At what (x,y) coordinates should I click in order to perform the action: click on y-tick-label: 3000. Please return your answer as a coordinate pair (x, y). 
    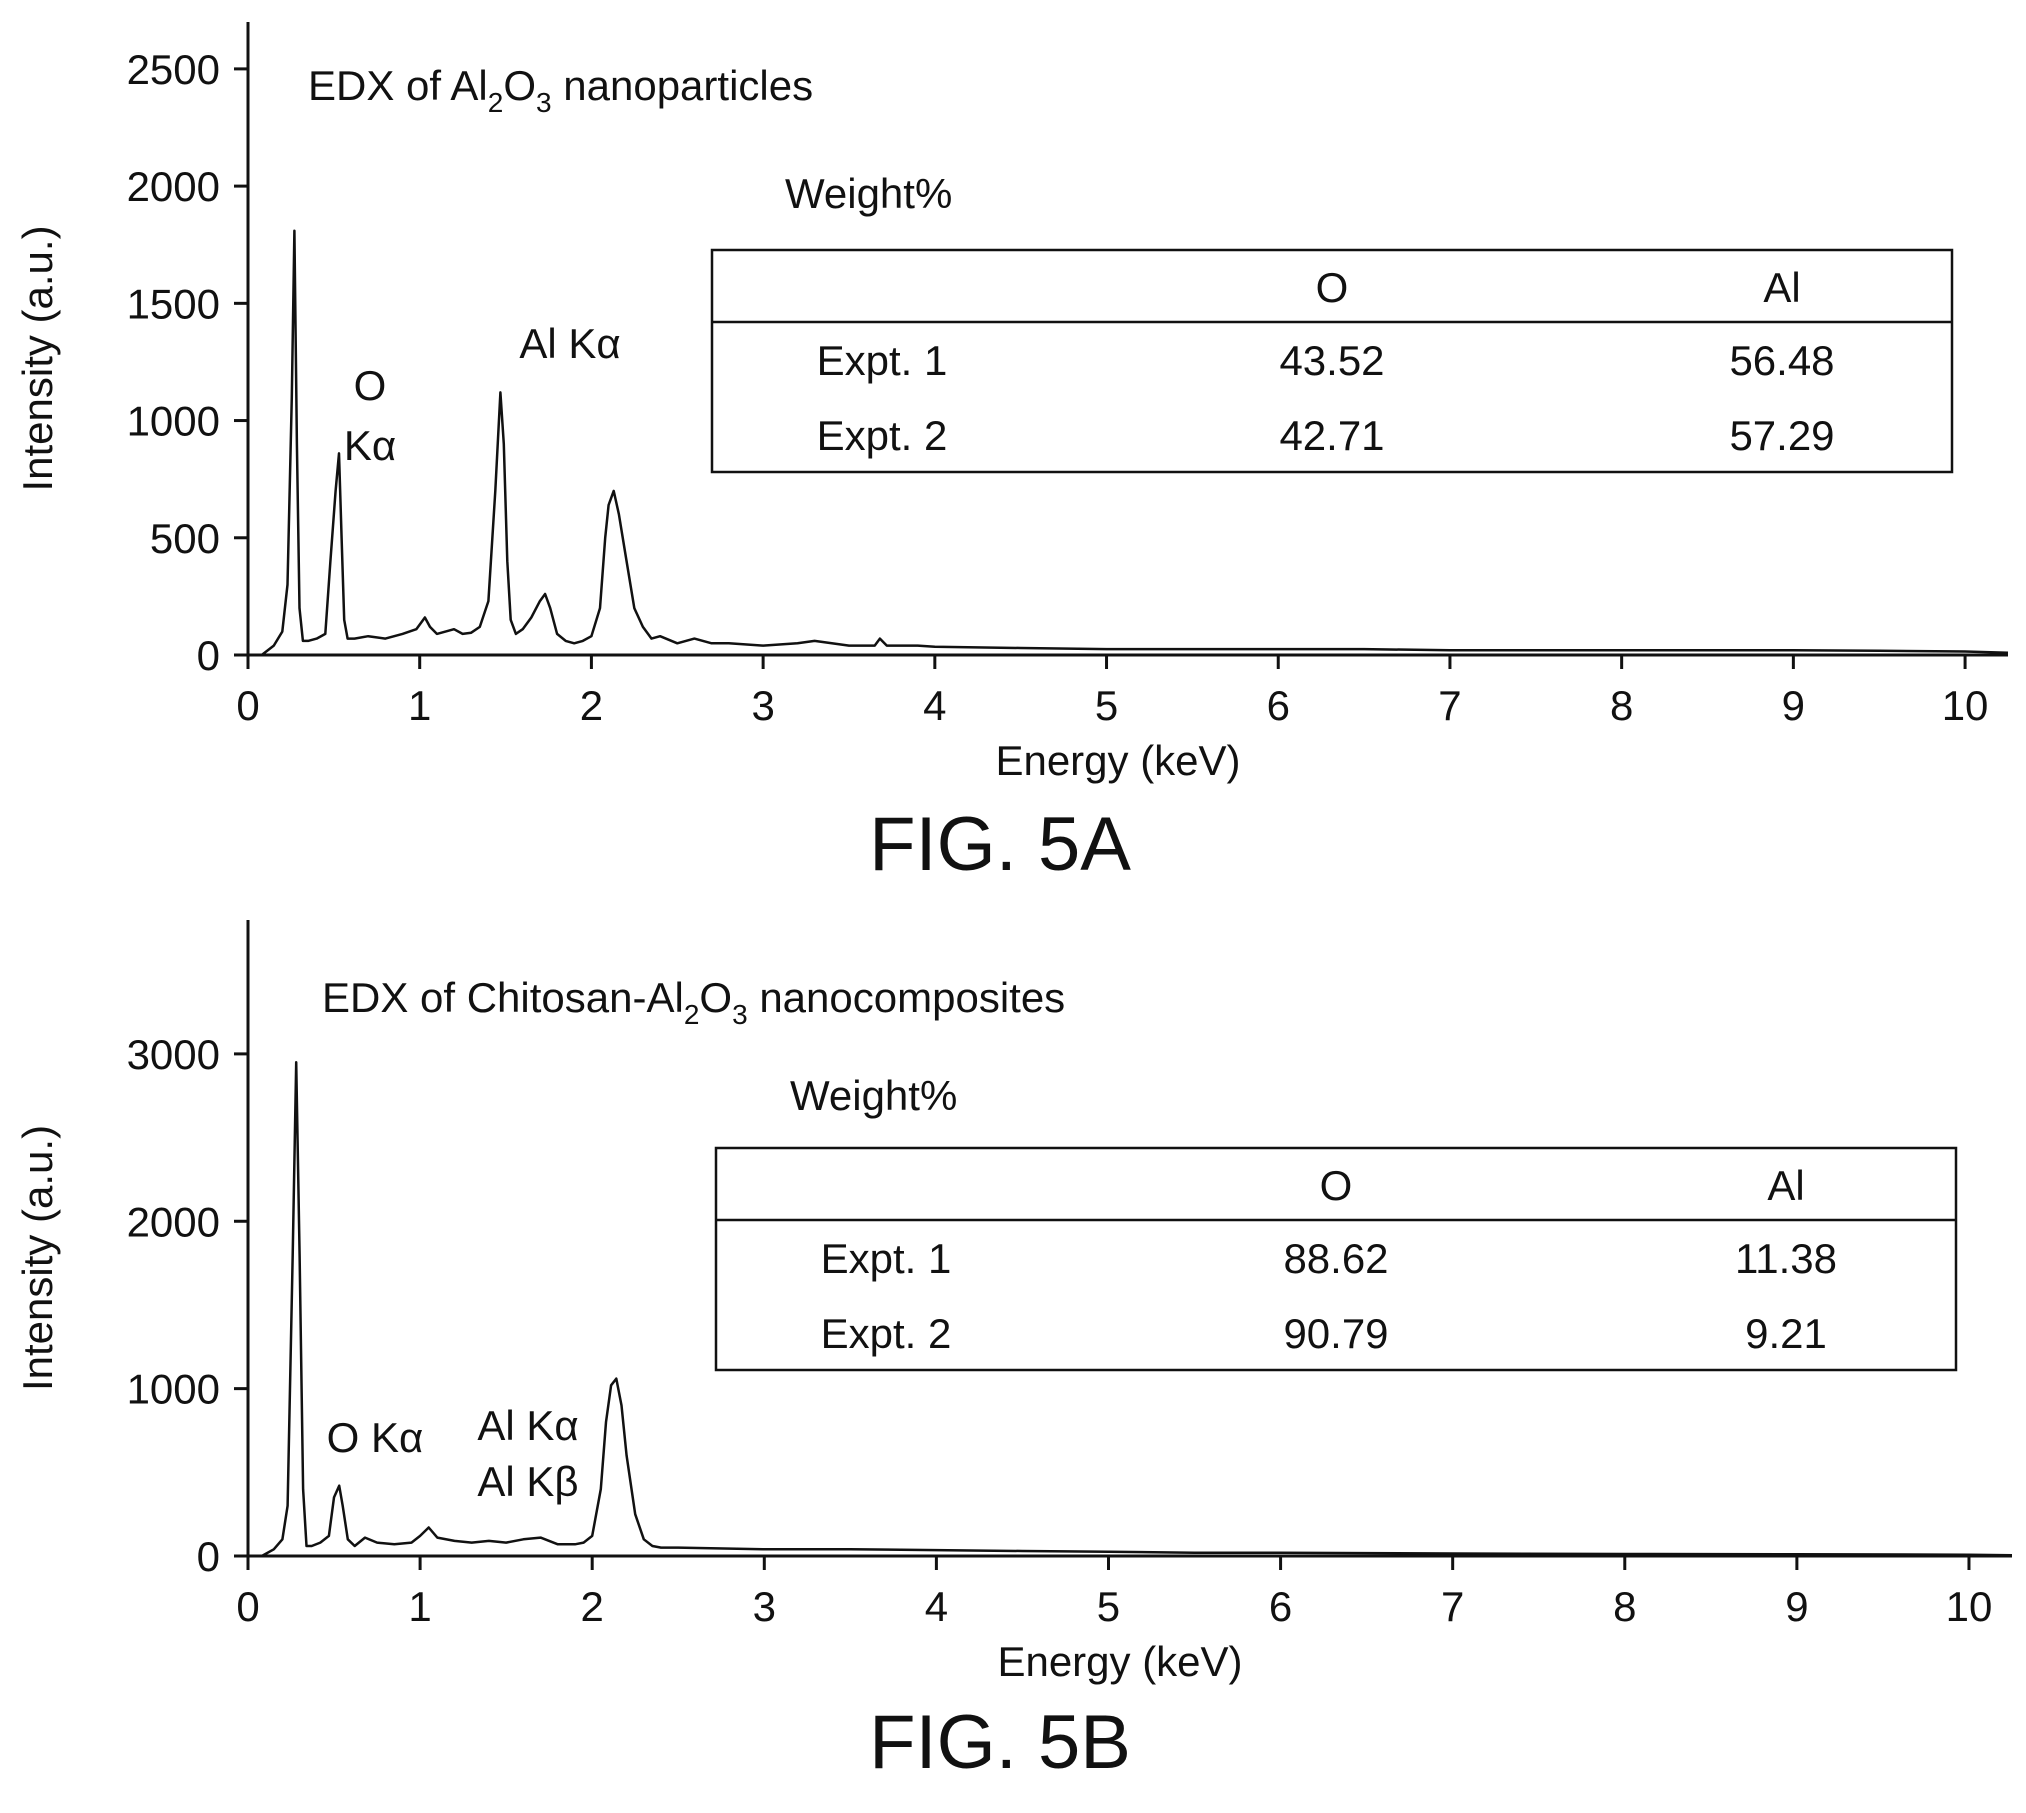
    Looking at the image, I should click on (173, 1054).